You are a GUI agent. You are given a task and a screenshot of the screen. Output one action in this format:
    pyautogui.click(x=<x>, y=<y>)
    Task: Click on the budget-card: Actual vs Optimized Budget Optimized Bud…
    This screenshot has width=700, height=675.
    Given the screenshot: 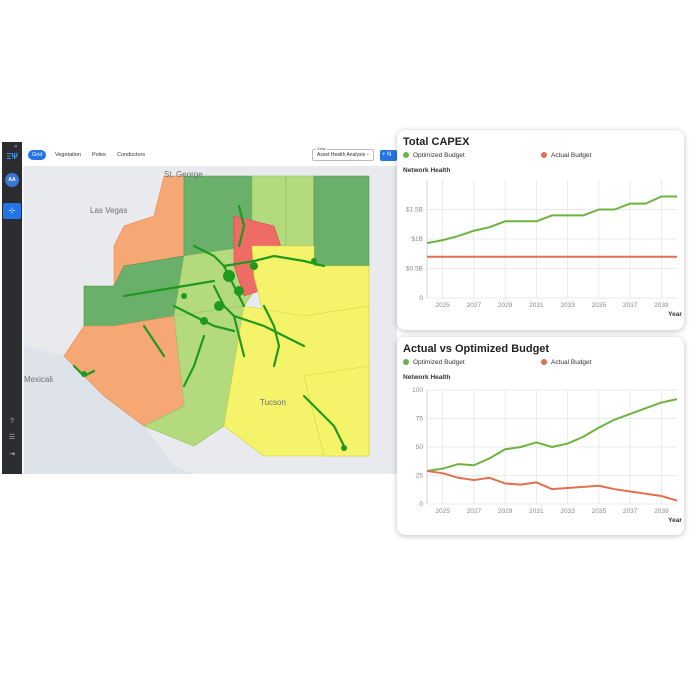 What is the action you would take?
    pyautogui.click(x=540, y=436)
    